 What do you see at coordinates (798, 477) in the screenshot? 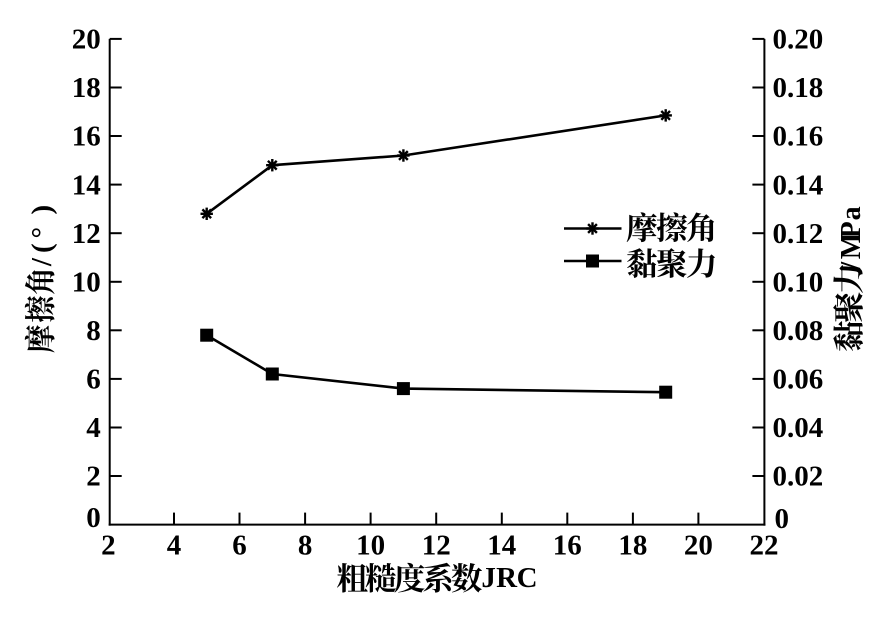
I see `svg-text: 0.02` at bounding box center [798, 477].